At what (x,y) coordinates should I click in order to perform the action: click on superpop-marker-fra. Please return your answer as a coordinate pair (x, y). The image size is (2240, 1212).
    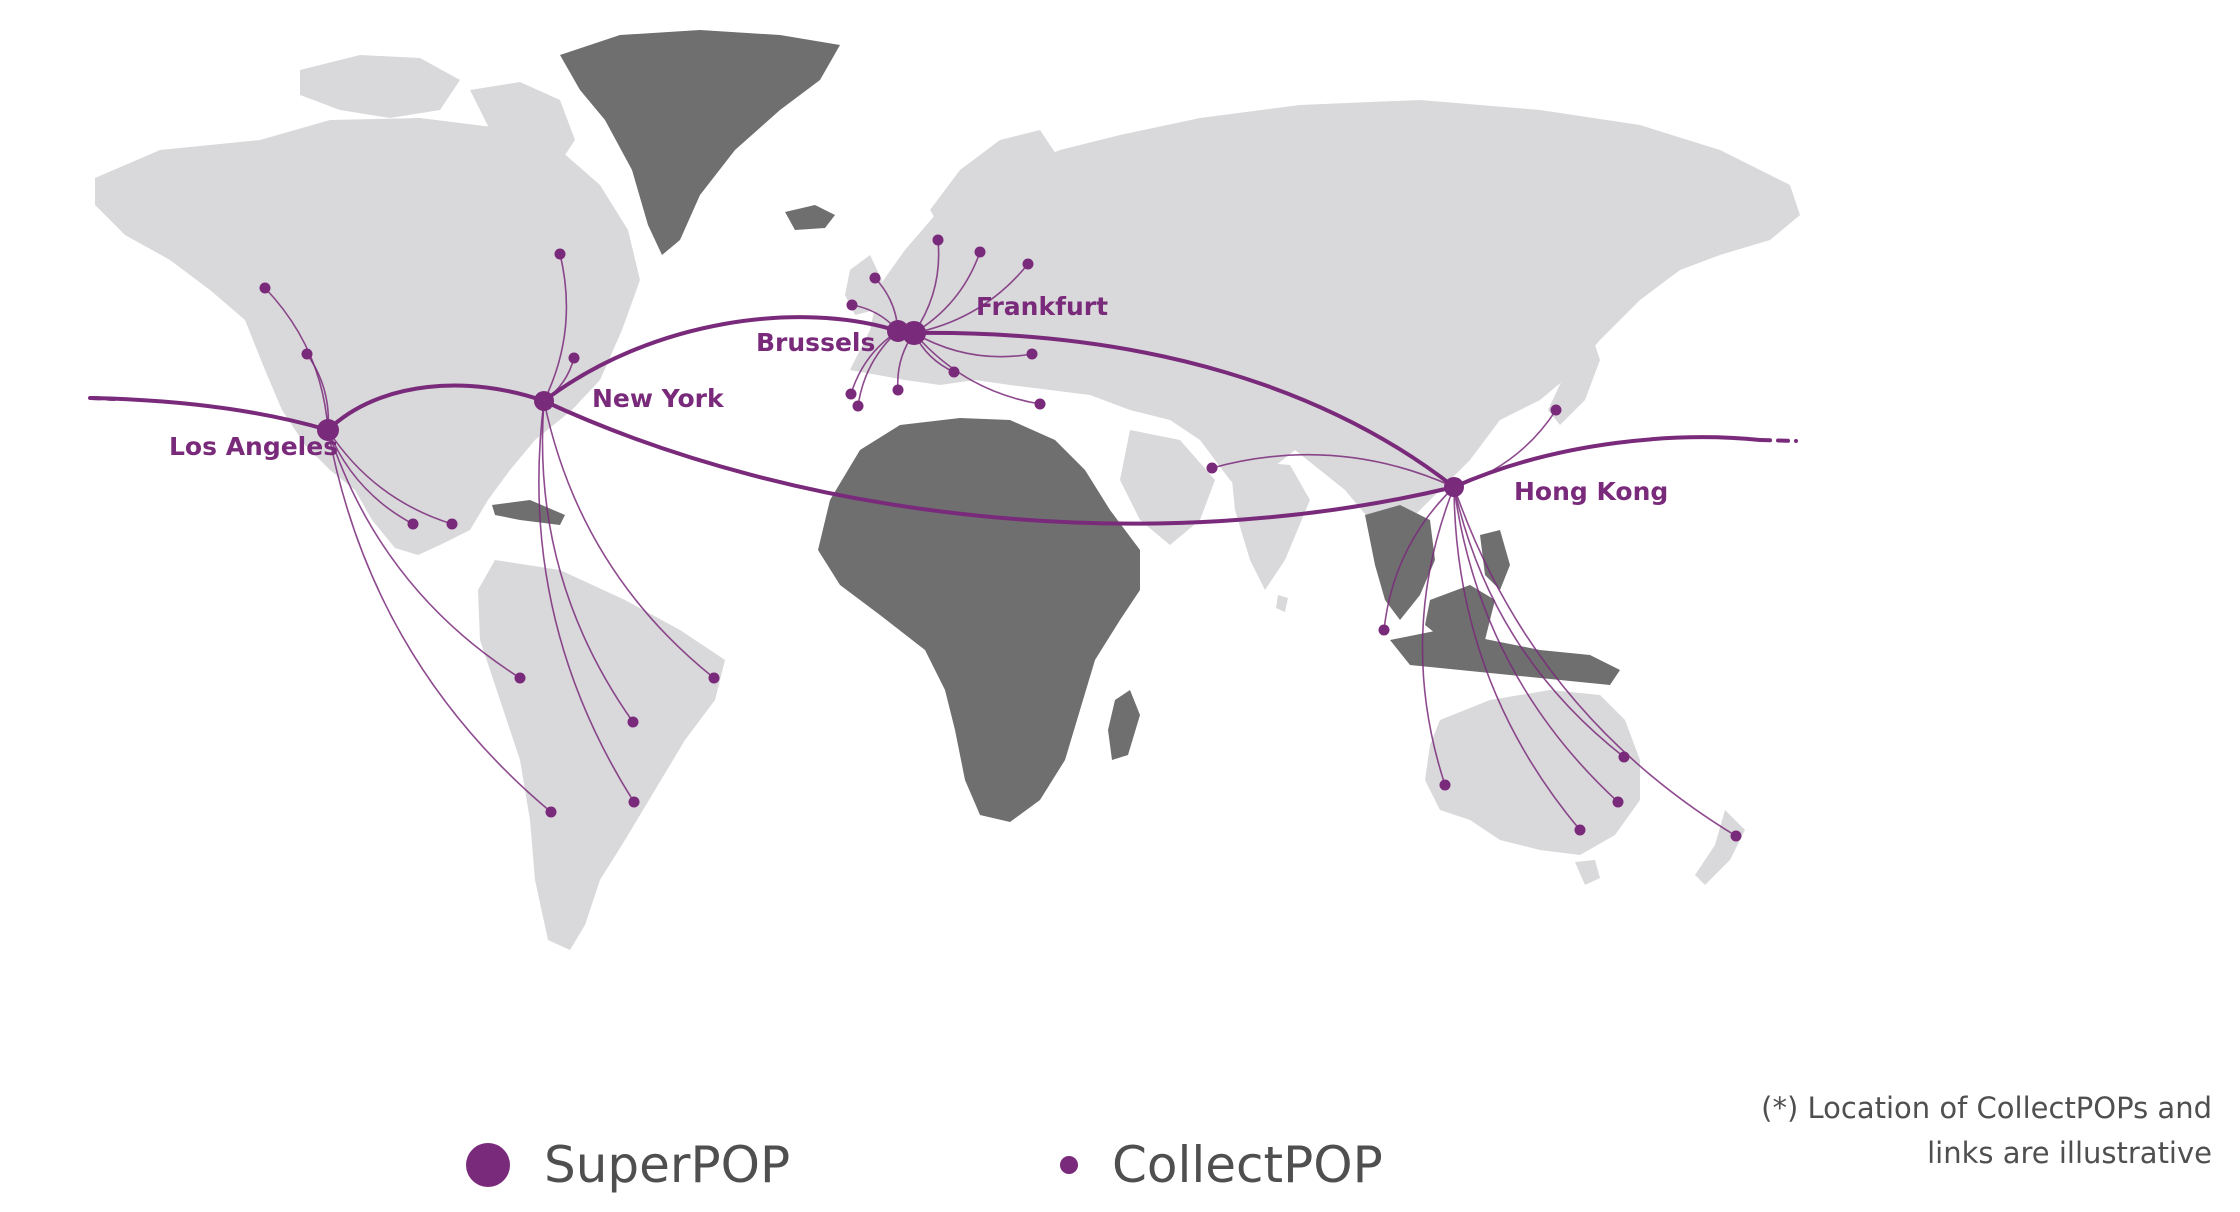
    Looking at the image, I should click on (914, 333).